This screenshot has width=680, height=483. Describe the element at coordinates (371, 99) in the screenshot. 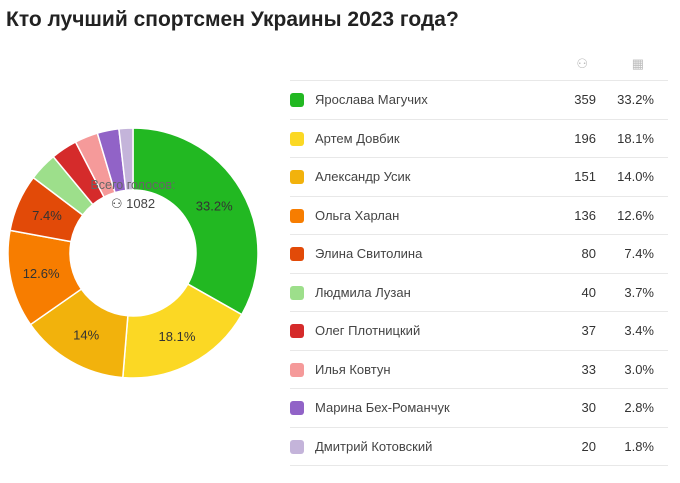

I see `athlete-name: Ярослава Магучих` at that location.